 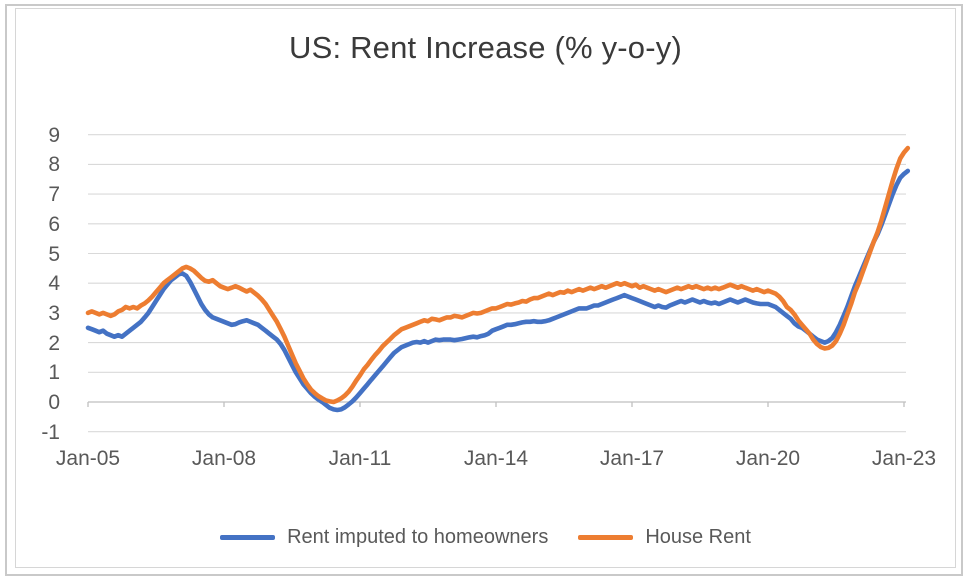 What do you see at coordinates (418, 537) in the screenshot?
I see `legend-label: Rent imputed to homeowners` at bounding box center [418, 537].